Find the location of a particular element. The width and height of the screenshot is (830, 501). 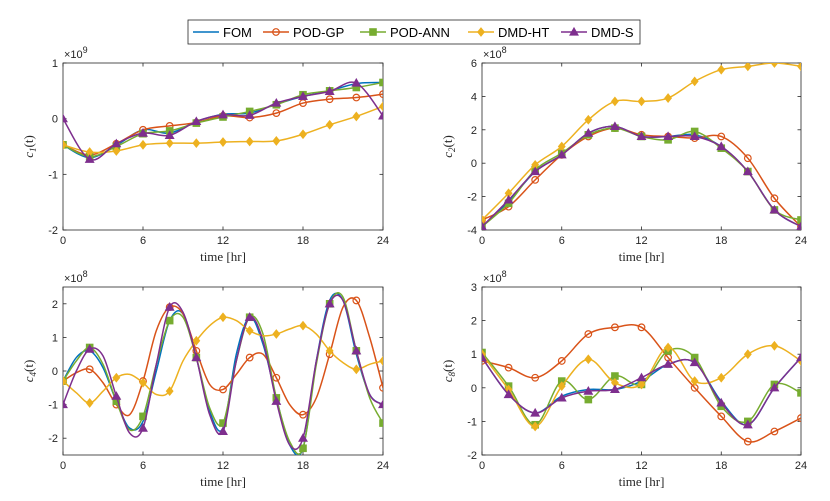

legend-item-pod-ann: POD-ANN is located at coordinates (405, 32).